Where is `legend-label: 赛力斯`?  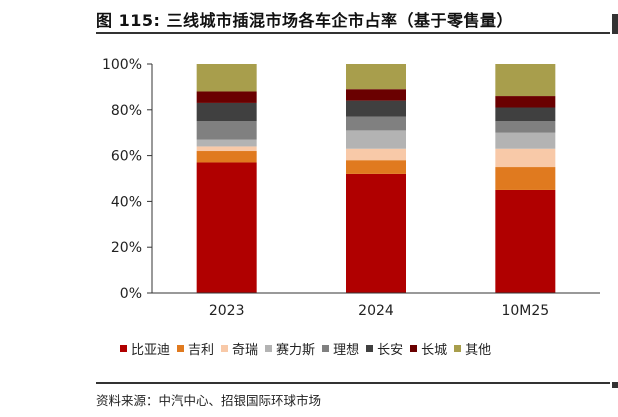
legend-label: 赛力斯 is located at coordinates (296, 350).